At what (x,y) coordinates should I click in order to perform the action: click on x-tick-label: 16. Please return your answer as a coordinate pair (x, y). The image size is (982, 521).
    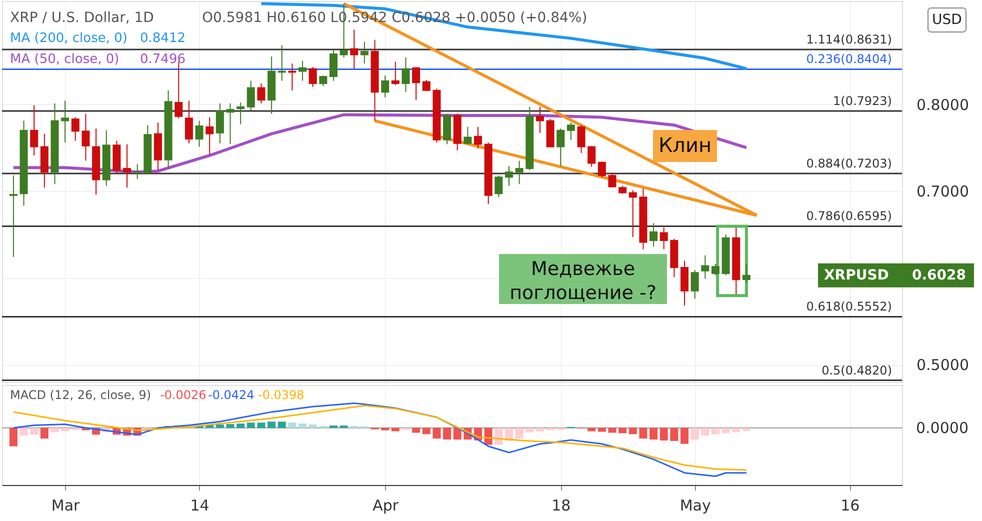
    Looking at the image, I should click on (850, 505).